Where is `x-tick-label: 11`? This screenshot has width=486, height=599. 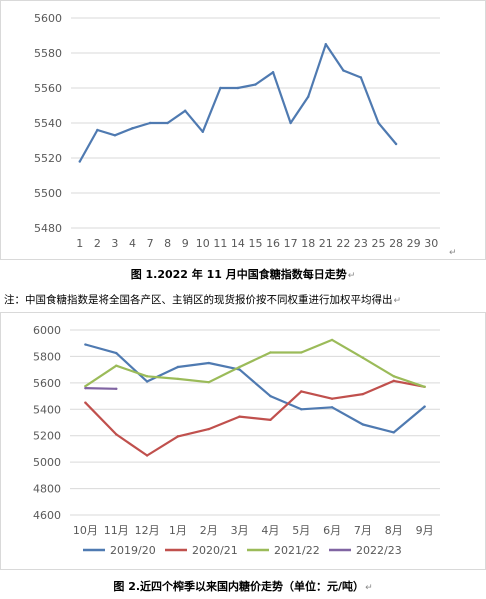 x-tick-label: 11 is located at coordinates (220, 243).